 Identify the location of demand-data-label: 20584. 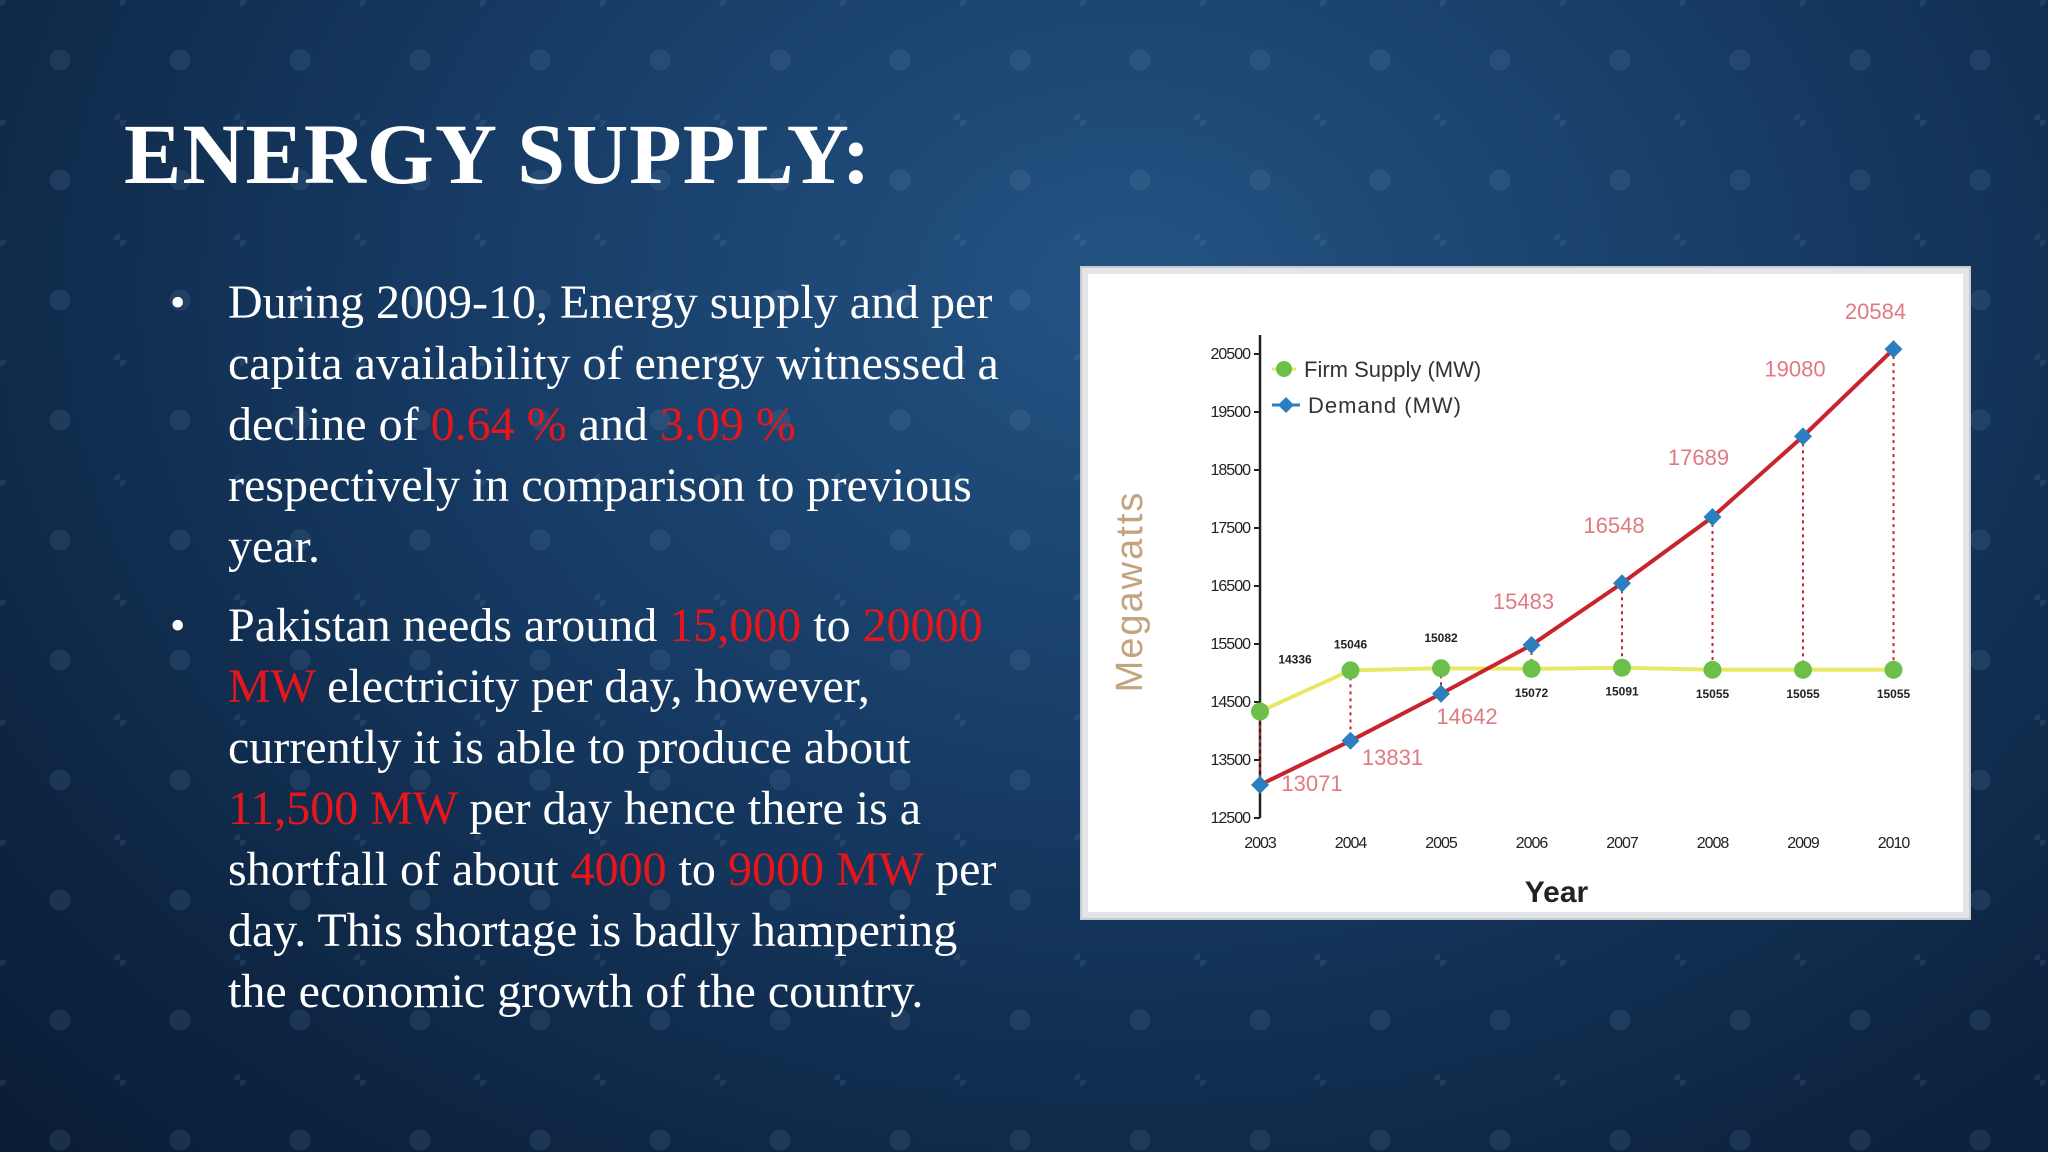
(1875, 311).